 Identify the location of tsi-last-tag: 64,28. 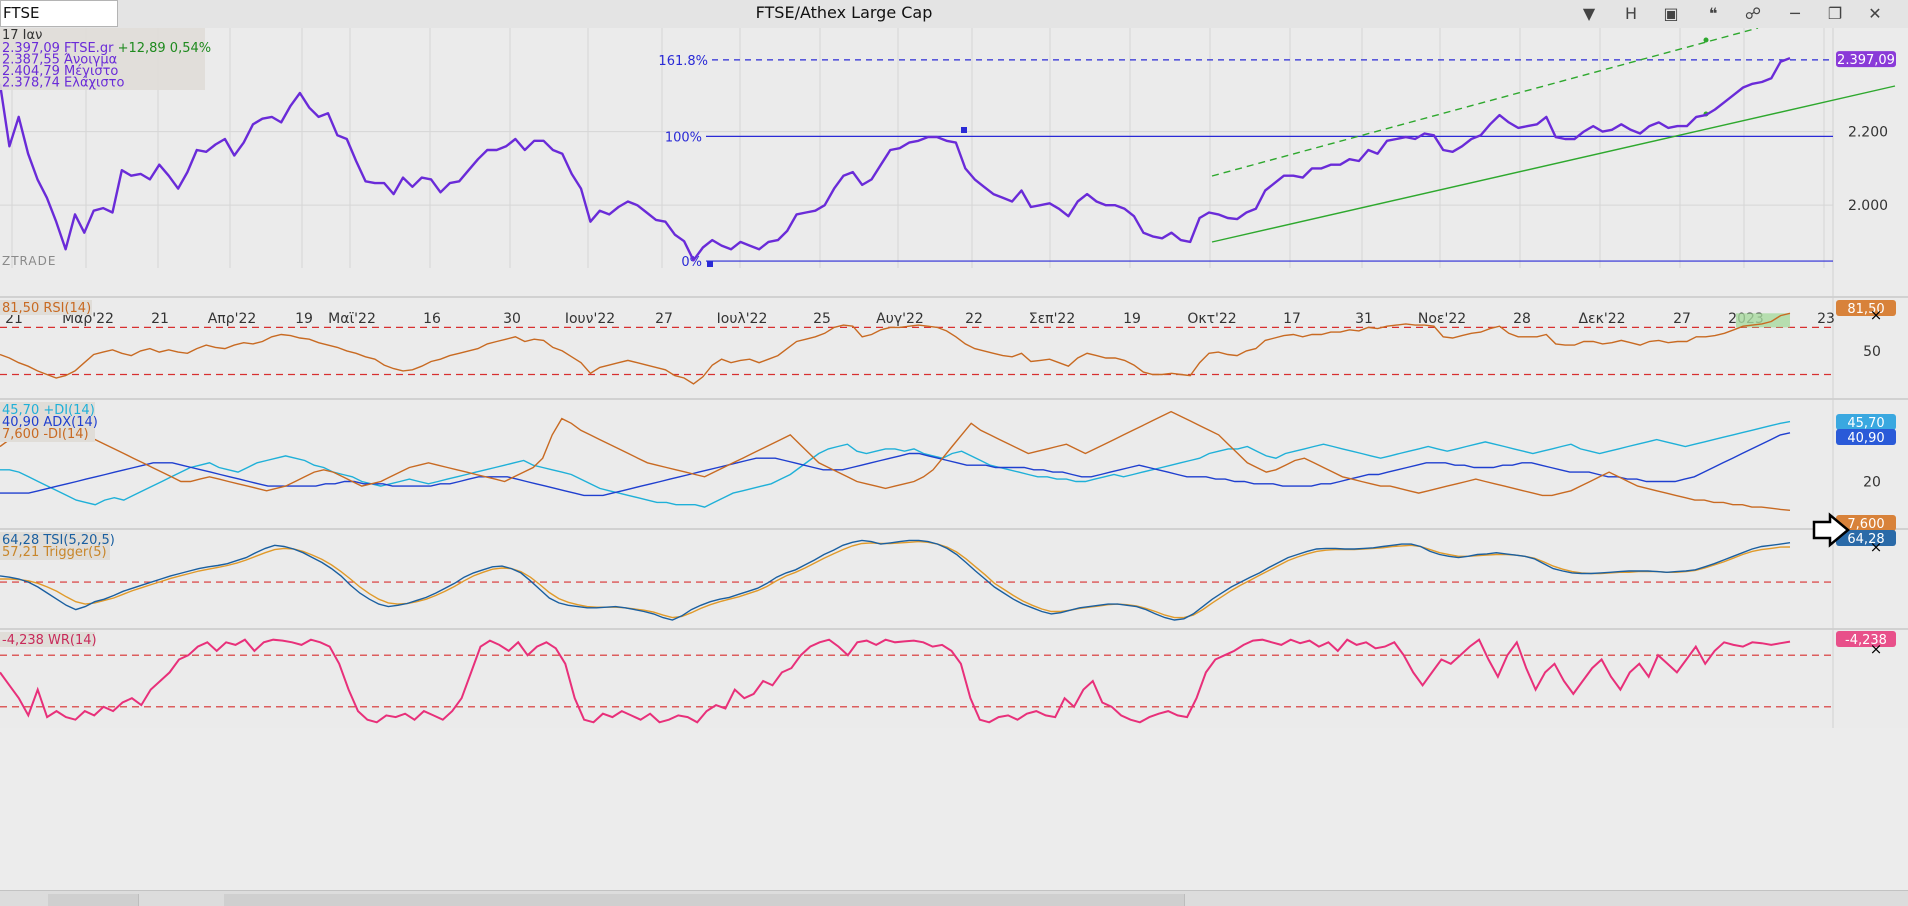
(1865, 539).